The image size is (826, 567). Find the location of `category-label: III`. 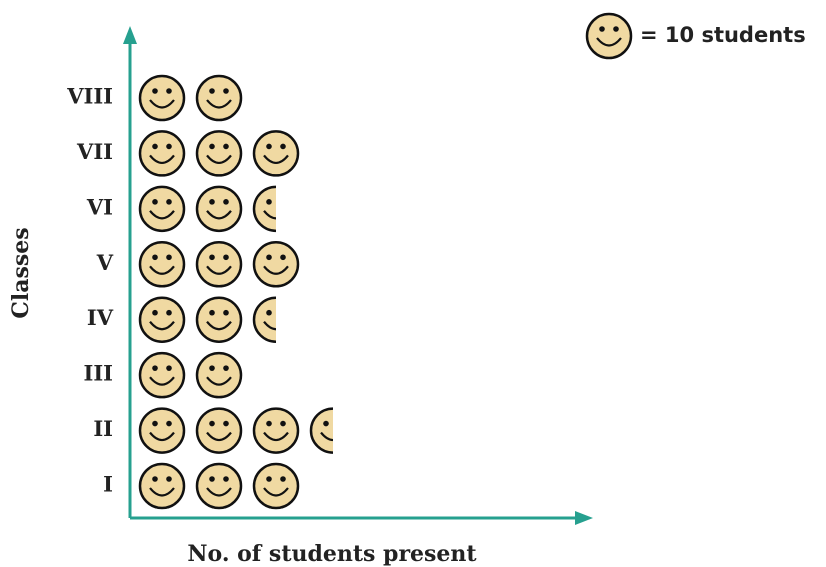

category-label: III is located at coordinates (98, 373).